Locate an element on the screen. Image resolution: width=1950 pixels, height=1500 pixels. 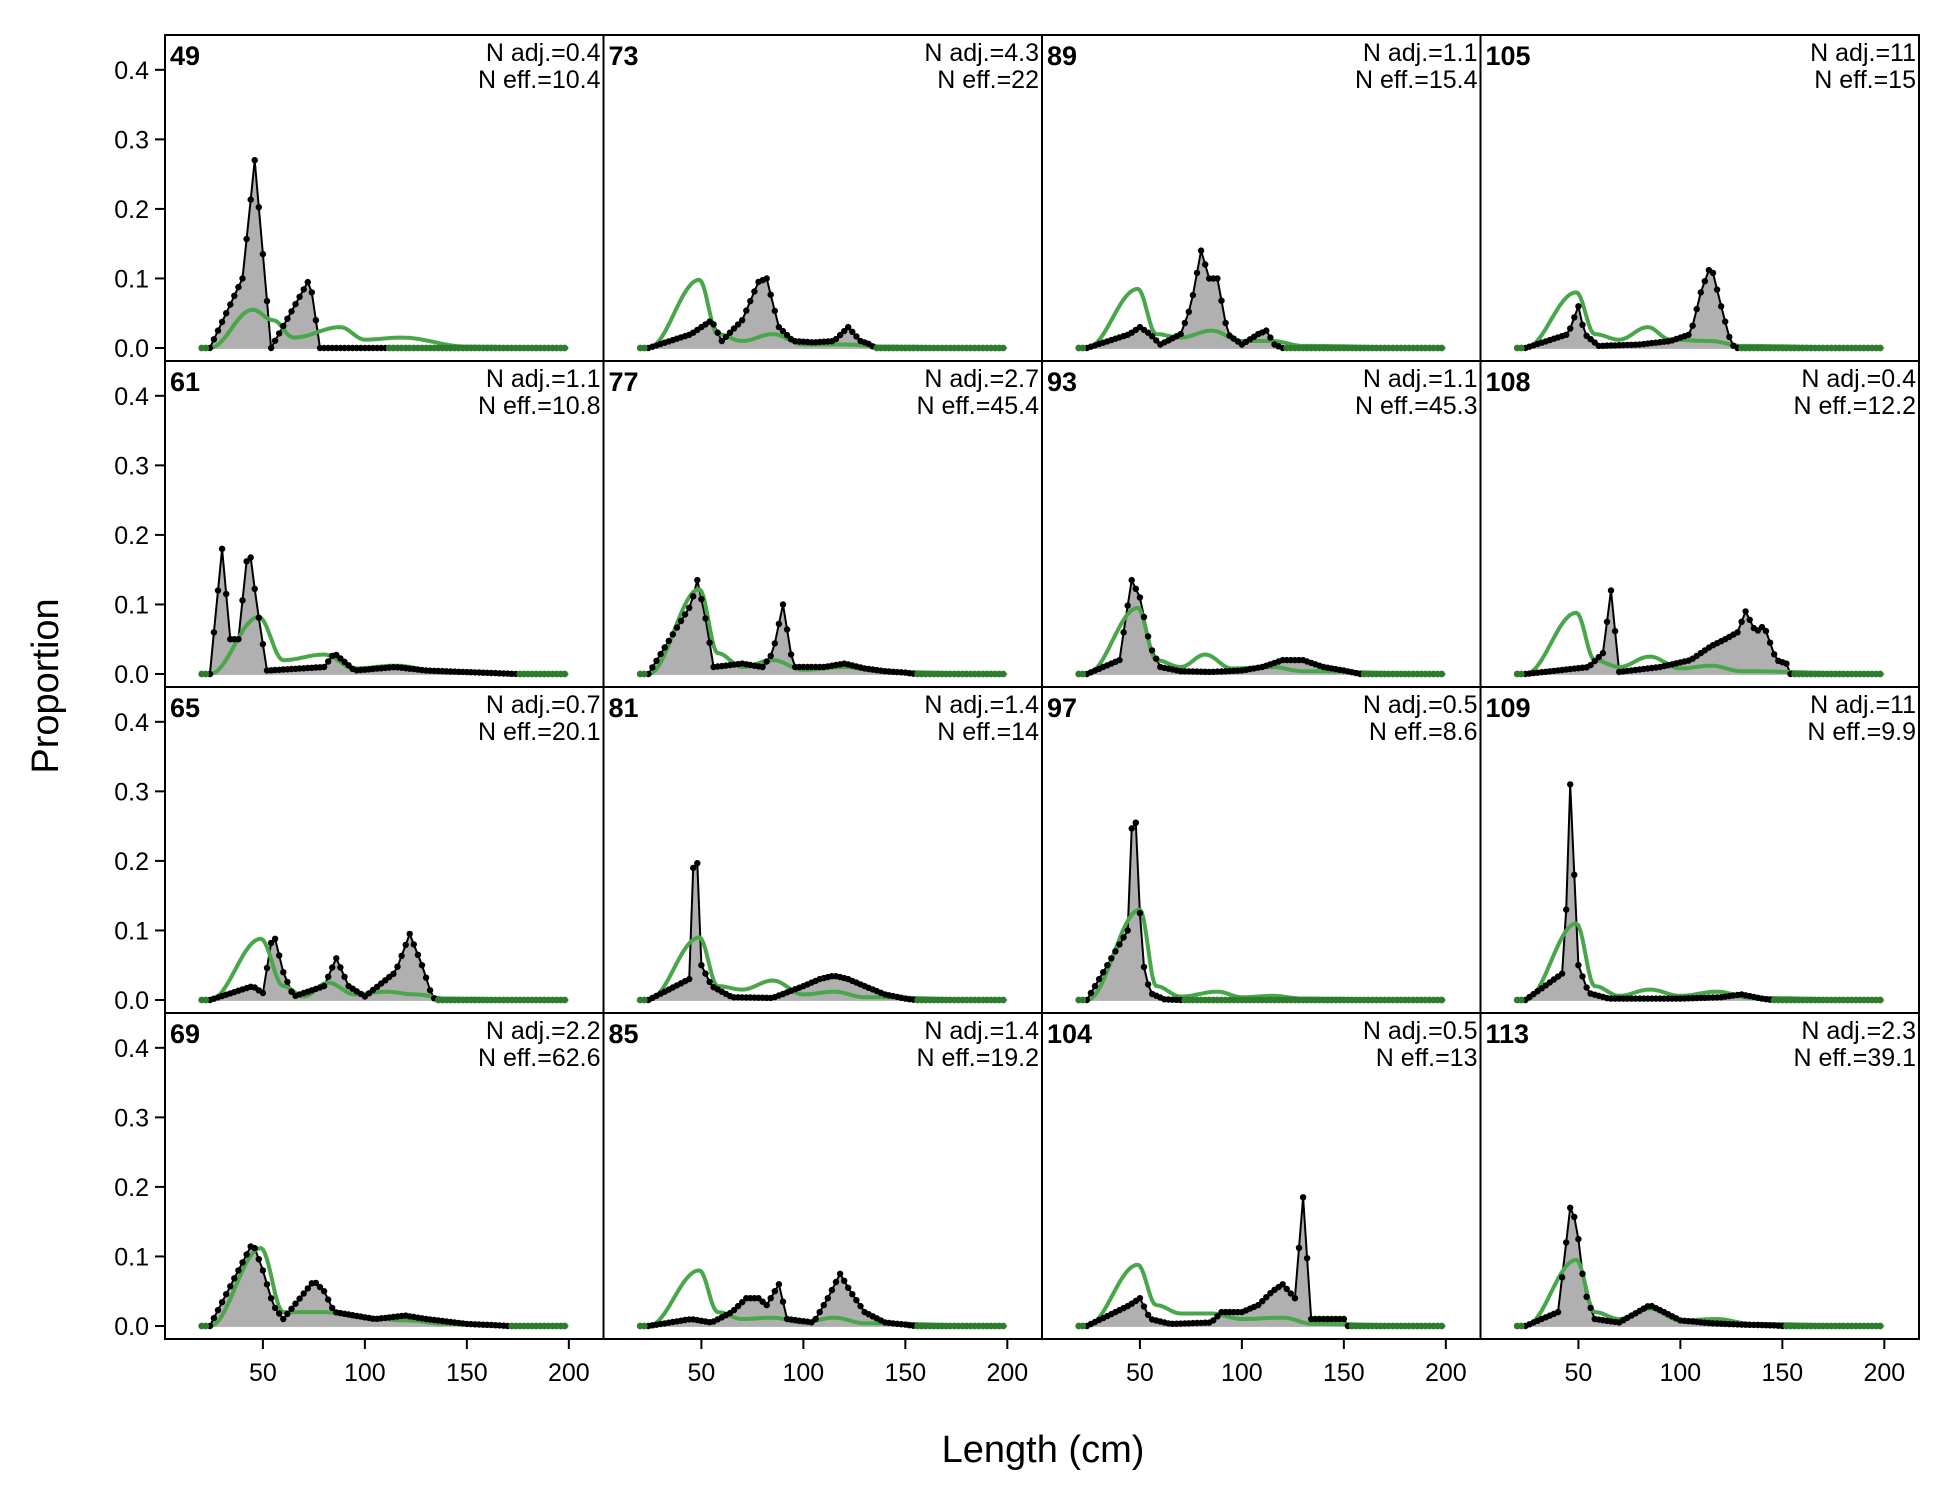
panel-label: 89 is located at coordinates (1062, 56).